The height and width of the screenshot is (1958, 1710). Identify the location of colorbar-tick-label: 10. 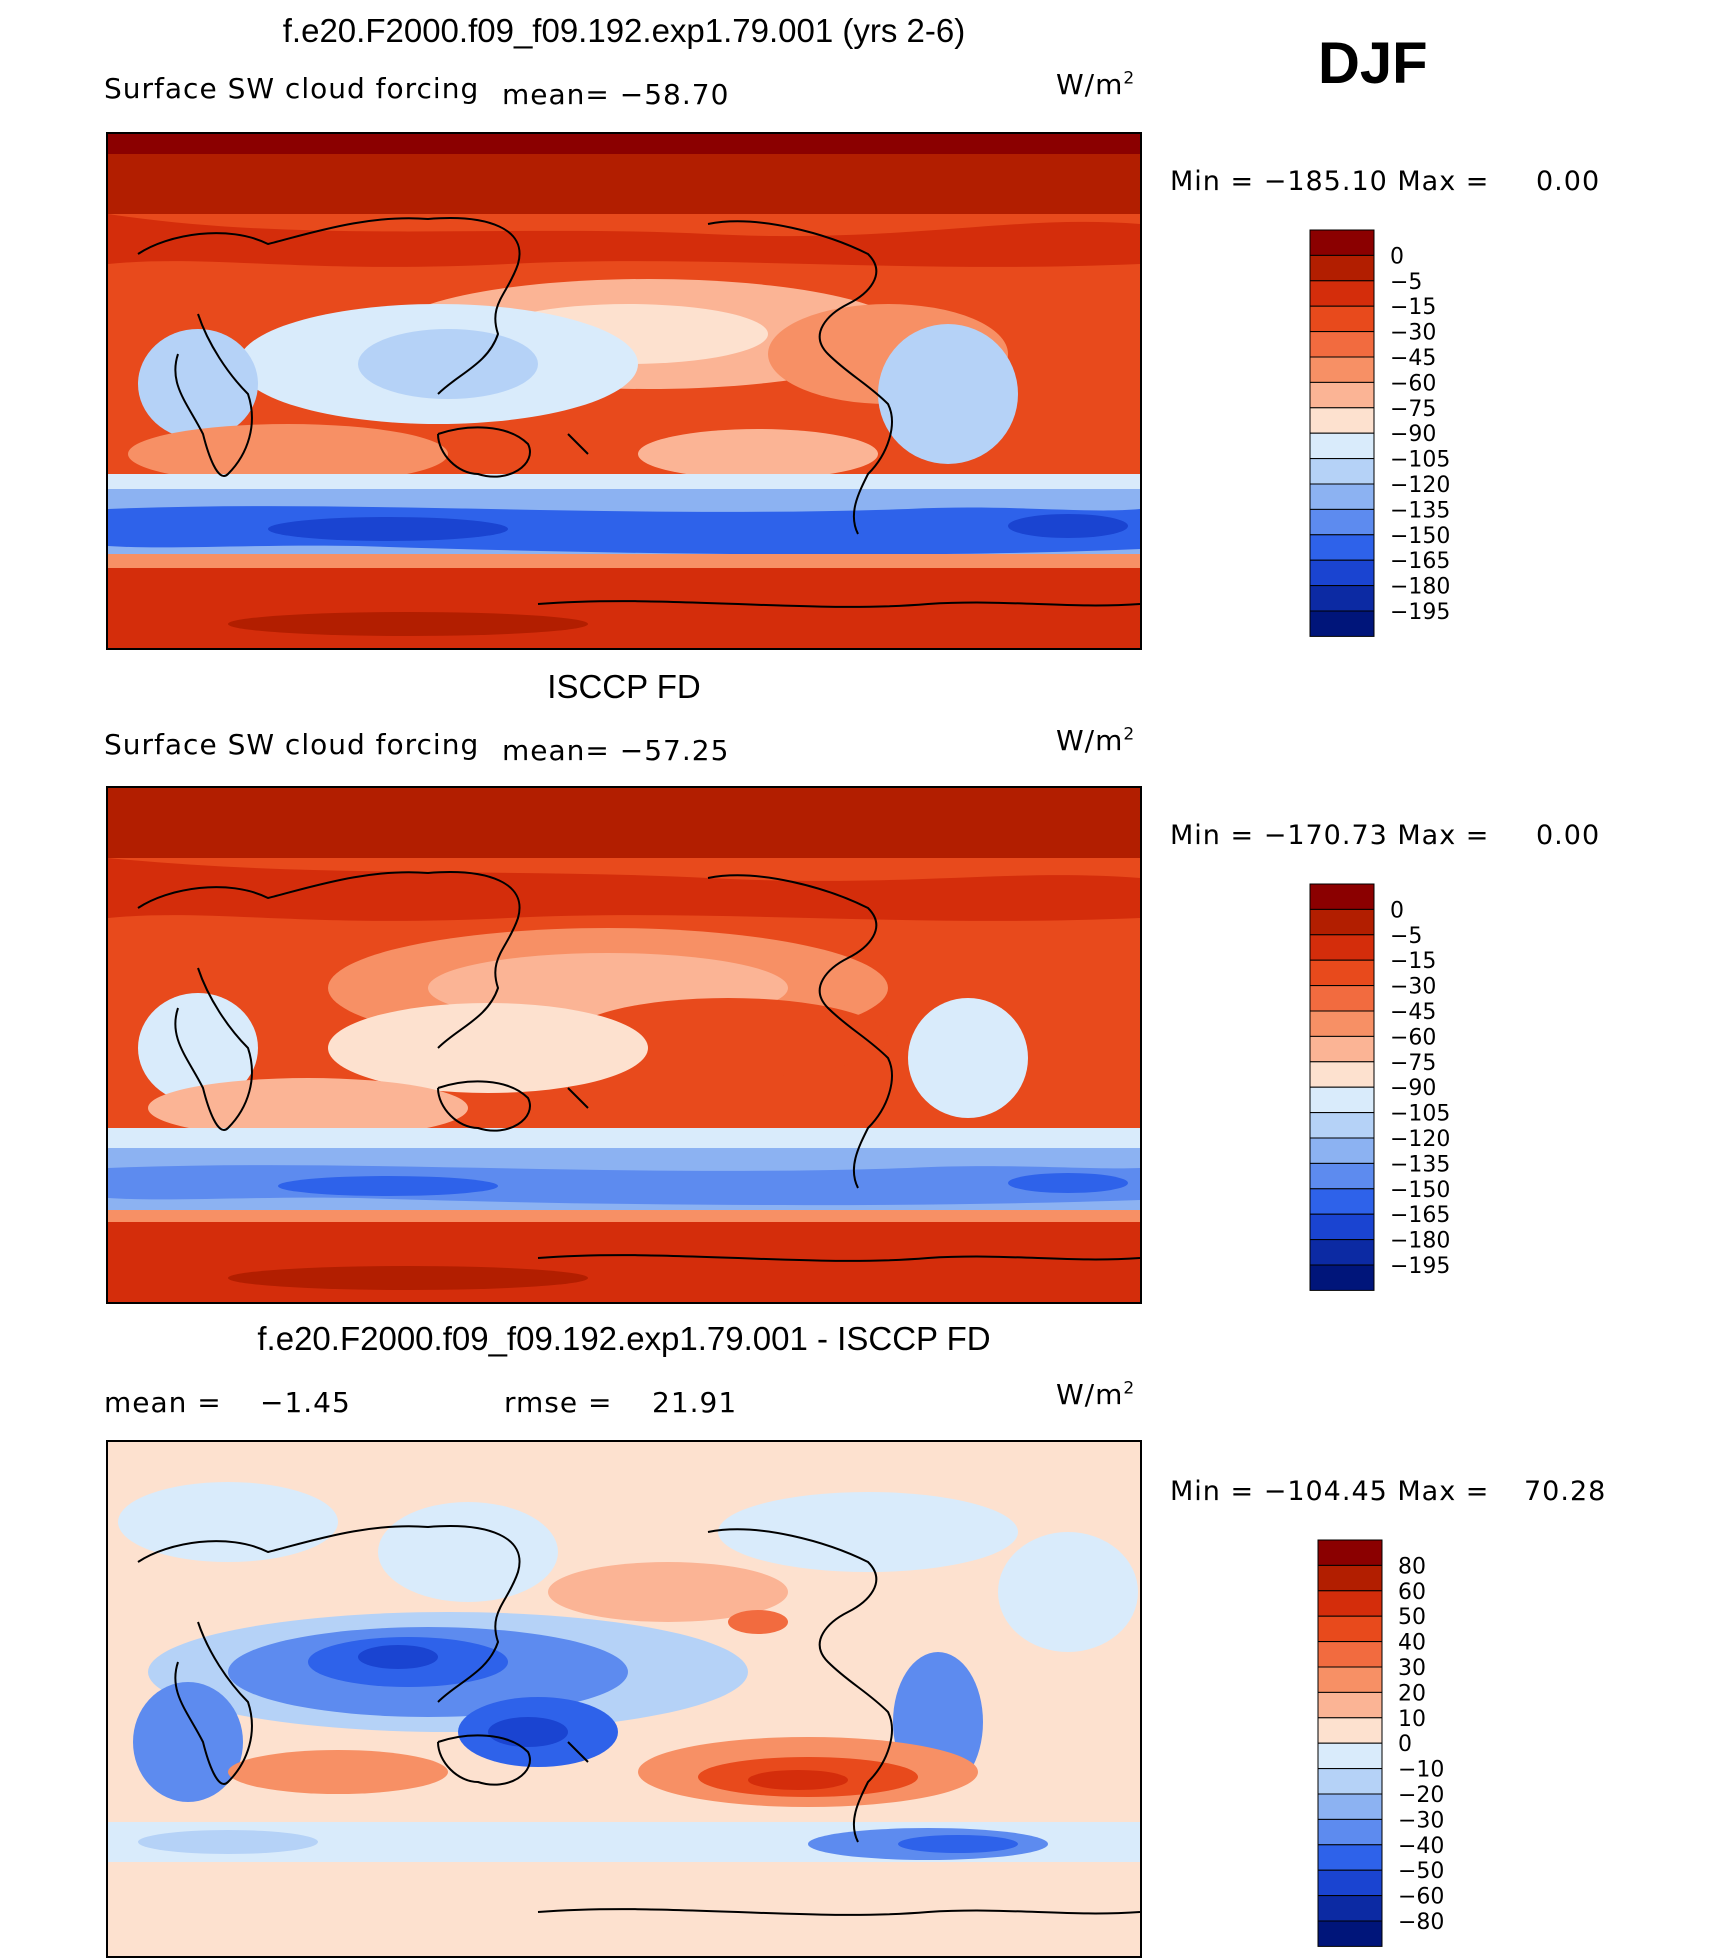
(1412, 1719).